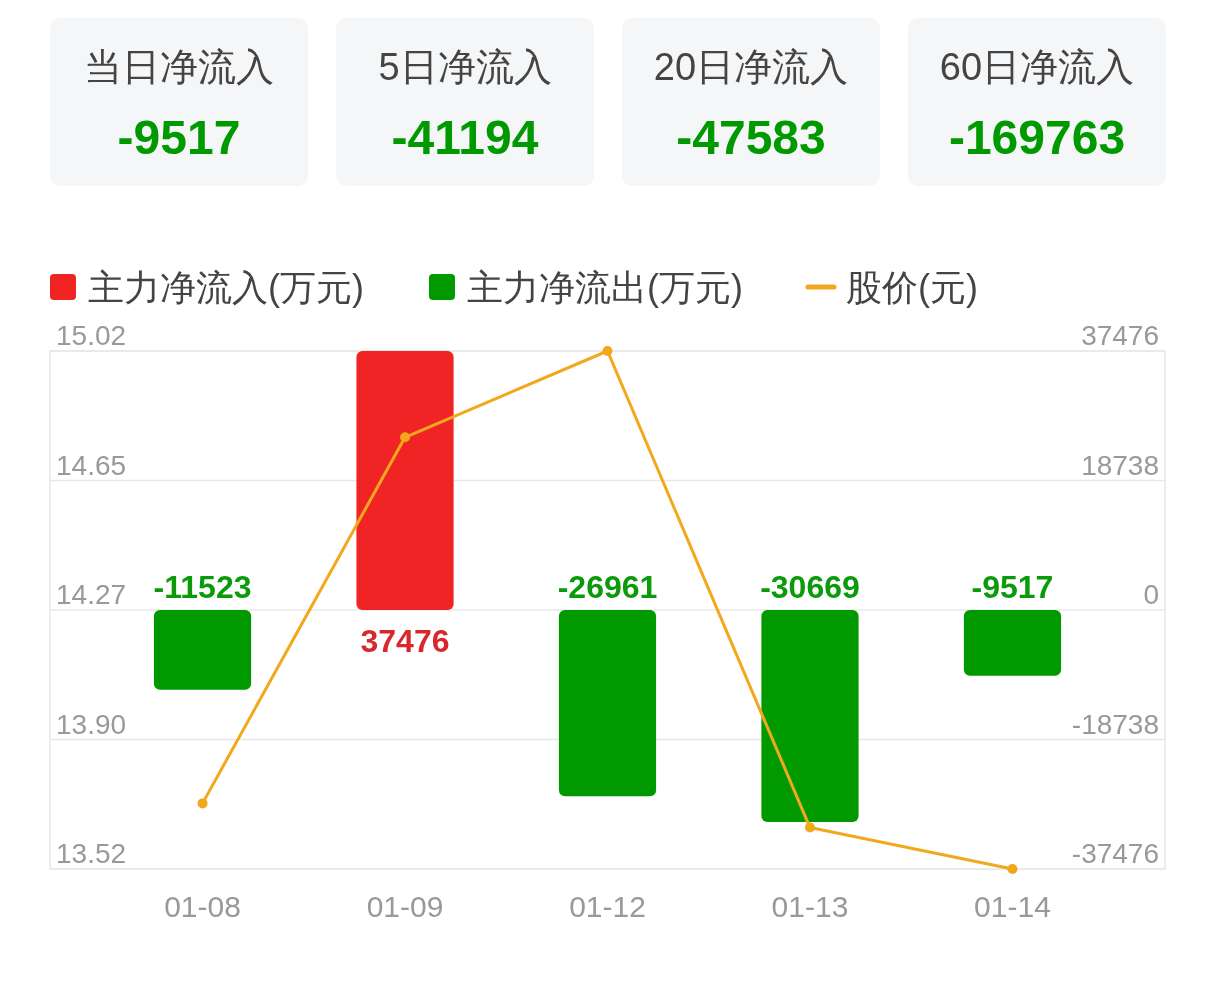  I want to click on y2-tick-label: 37476, so click(1120, 335).